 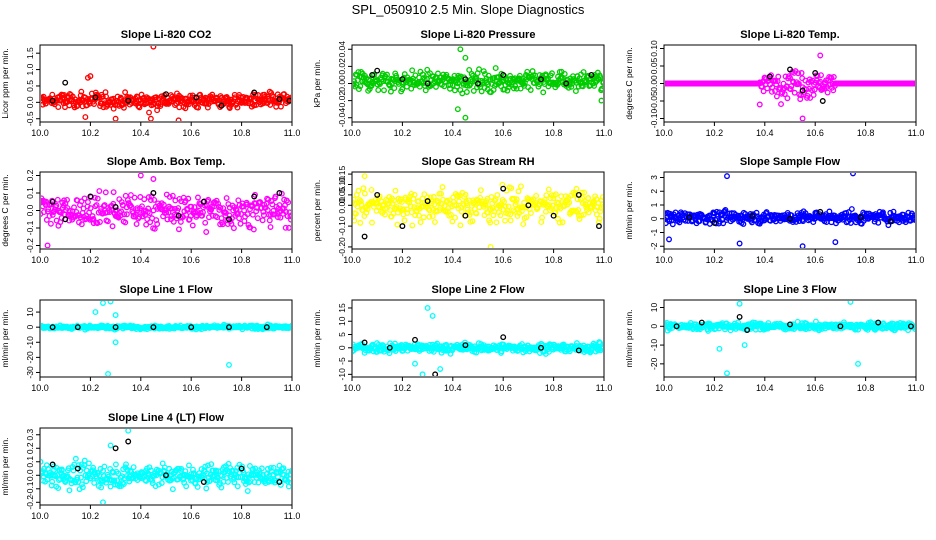 I want to click on y-tick-label: 0.3, so click(x=30, y=435).